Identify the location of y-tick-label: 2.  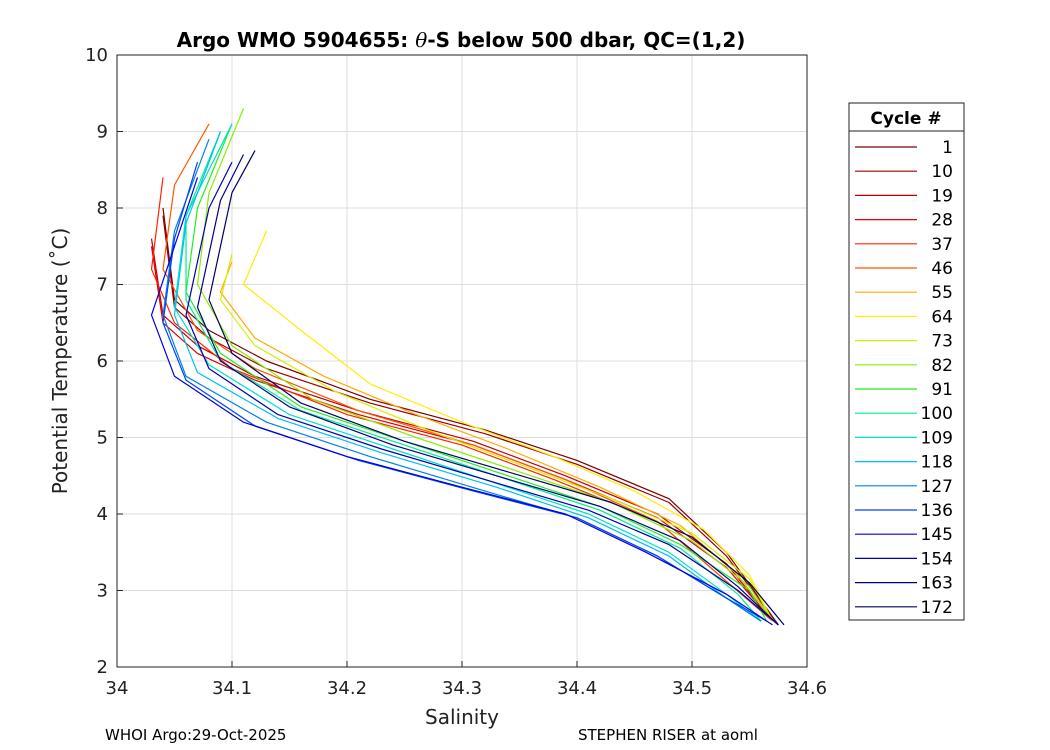
(102, 667).